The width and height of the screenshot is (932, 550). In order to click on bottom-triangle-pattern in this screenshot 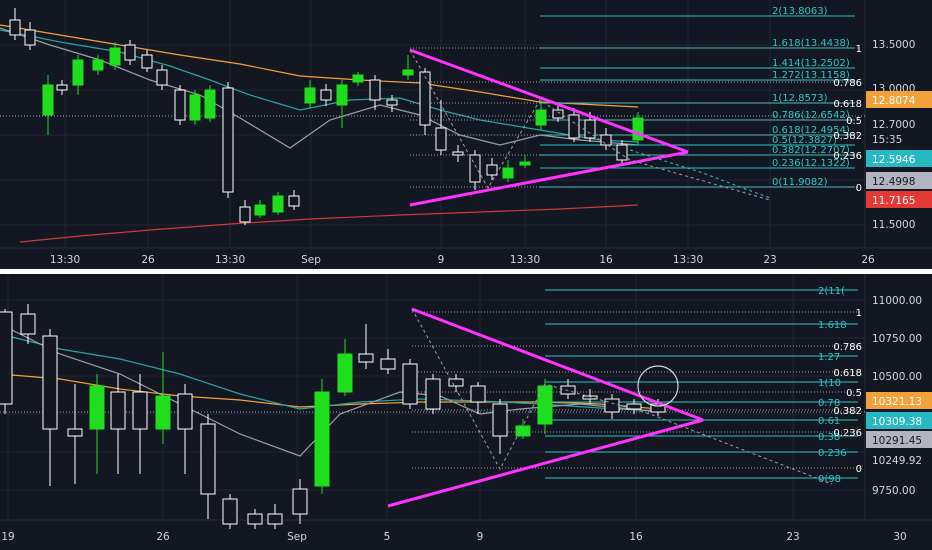, I will do `click(545, 407)`.